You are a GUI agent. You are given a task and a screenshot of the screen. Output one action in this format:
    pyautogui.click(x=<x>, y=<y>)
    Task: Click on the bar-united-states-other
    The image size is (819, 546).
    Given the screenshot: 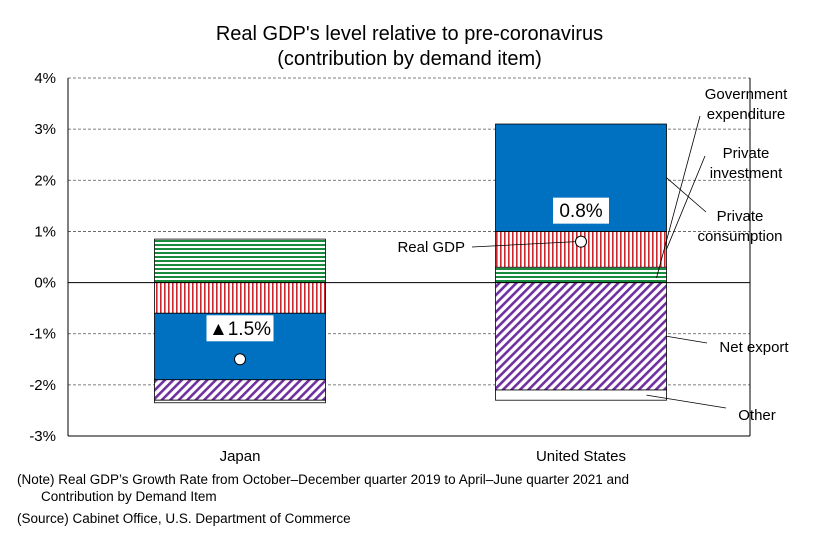 What is the action you would take?
    pyautogui.click(x=581, y=395)
    